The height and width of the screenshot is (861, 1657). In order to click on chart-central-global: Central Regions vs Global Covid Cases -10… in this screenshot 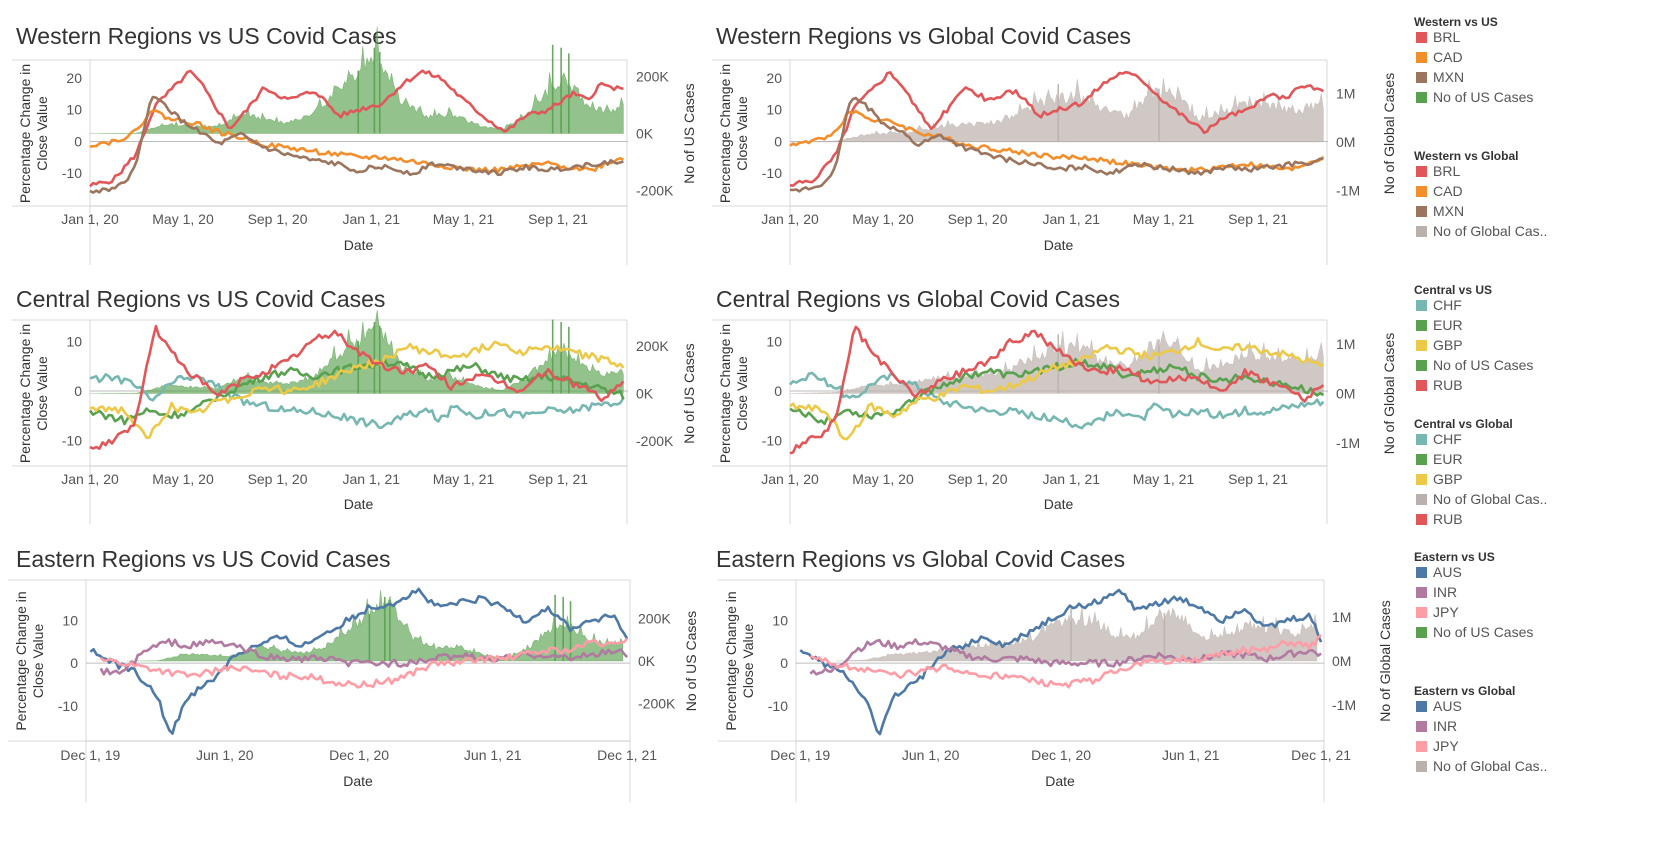, I will do `click(1054, 405)`.